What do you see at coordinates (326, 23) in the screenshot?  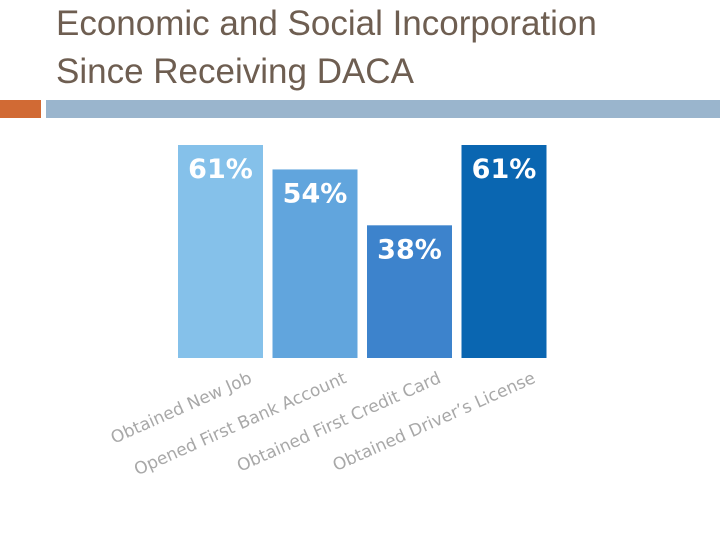 I see `slide-title-line-1: Economic and Social Incorporation` at bounding box center [326, 23].